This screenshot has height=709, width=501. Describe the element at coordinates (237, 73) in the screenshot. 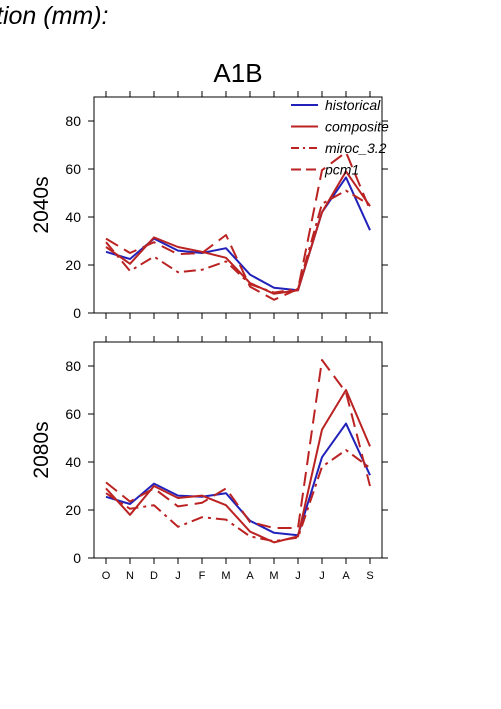

I see `scenario-title: A1B` at that location.